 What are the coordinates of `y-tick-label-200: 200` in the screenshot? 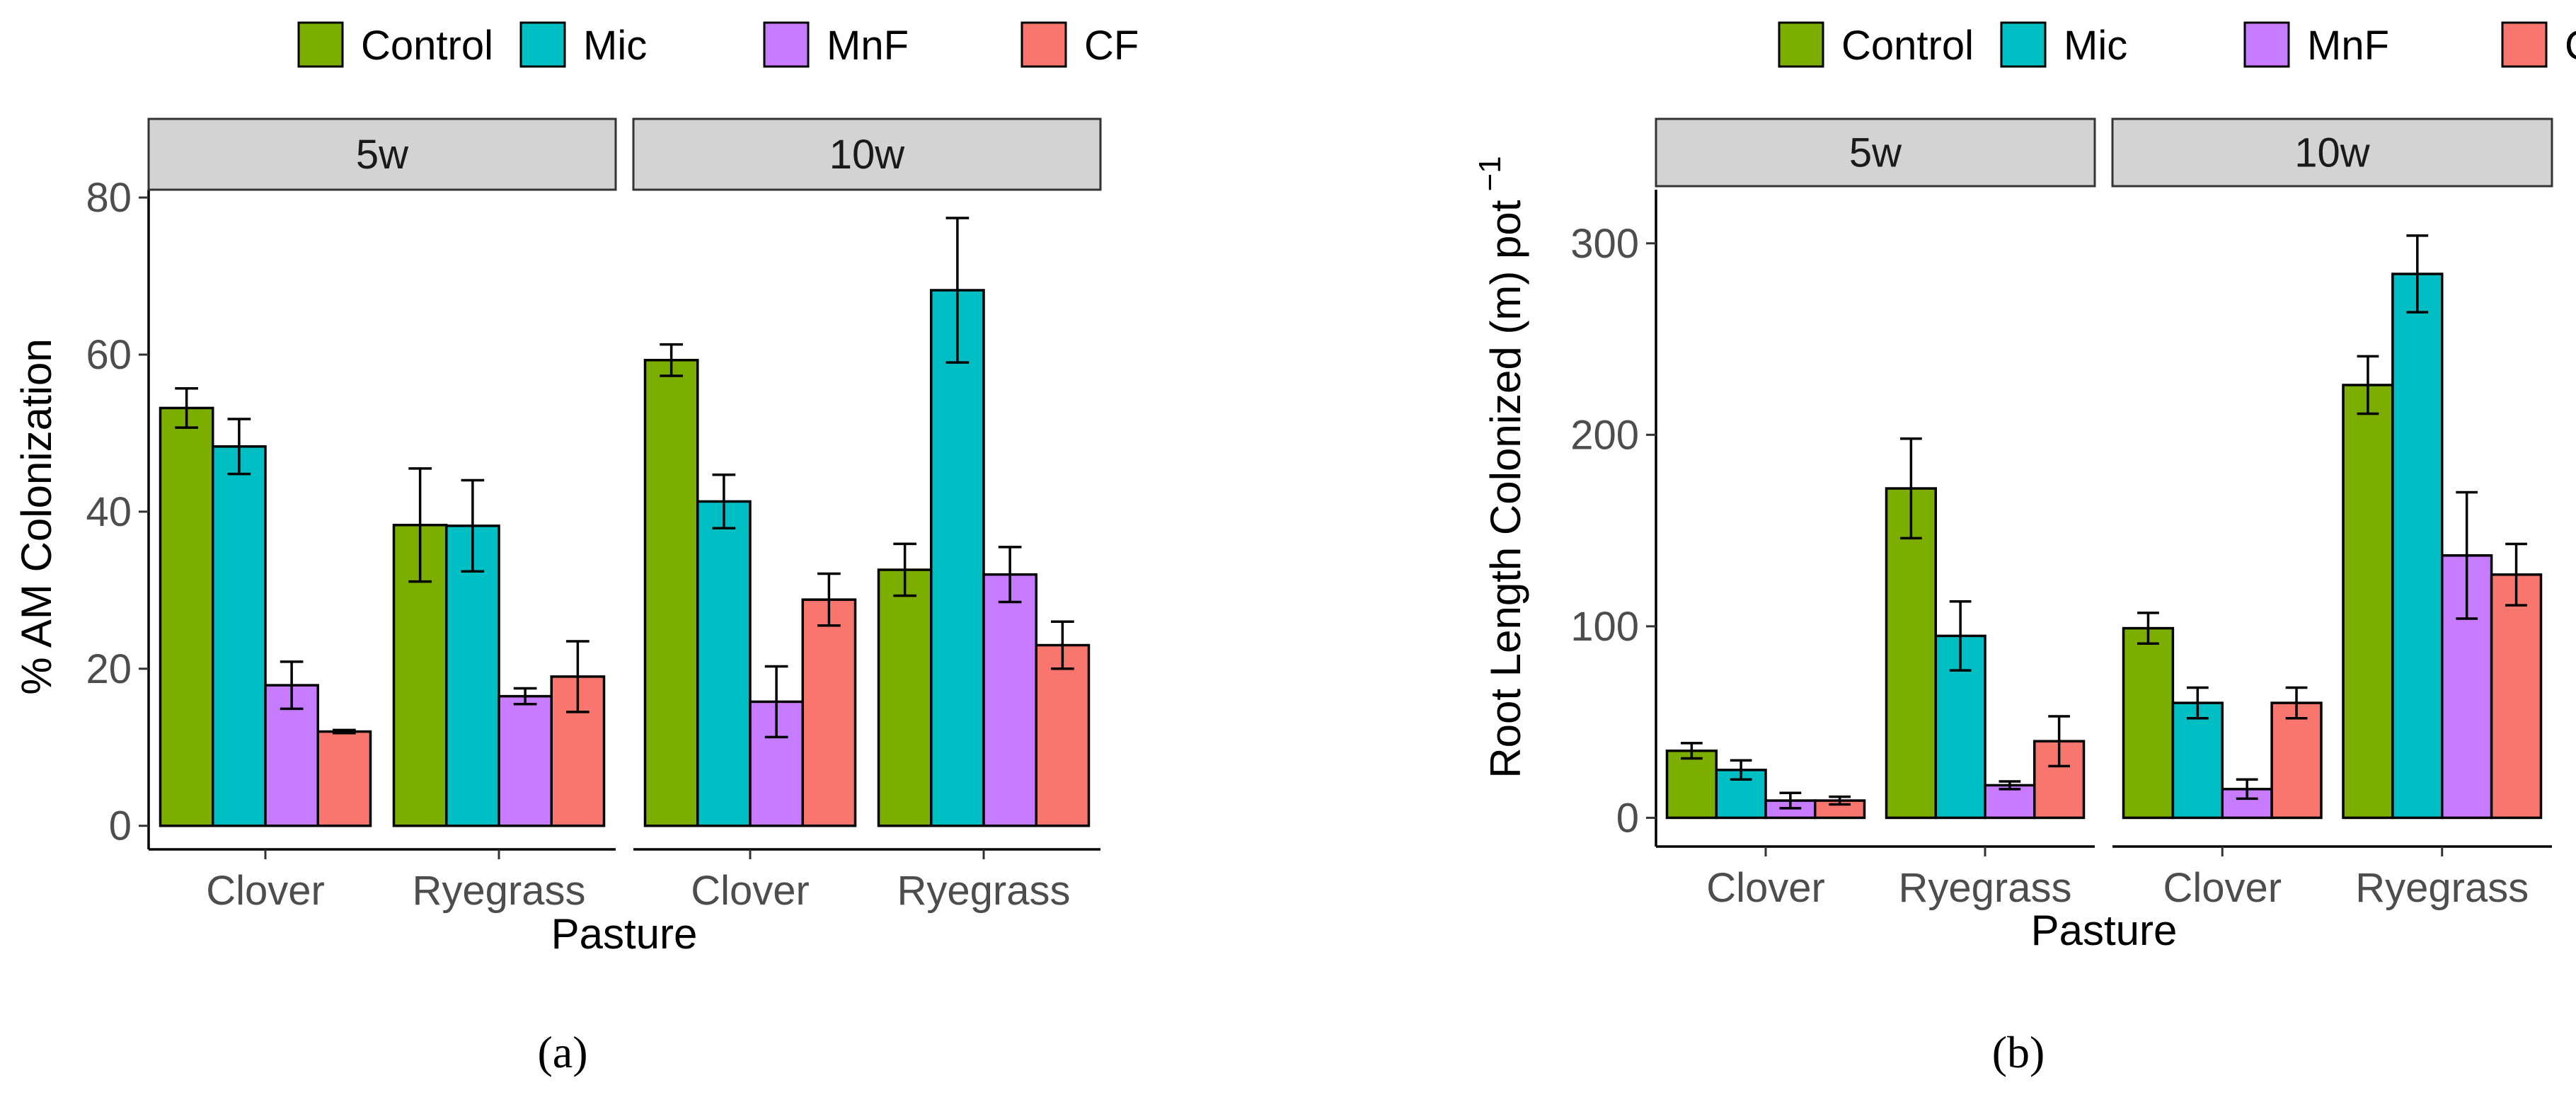 It's located at (1605, 435).